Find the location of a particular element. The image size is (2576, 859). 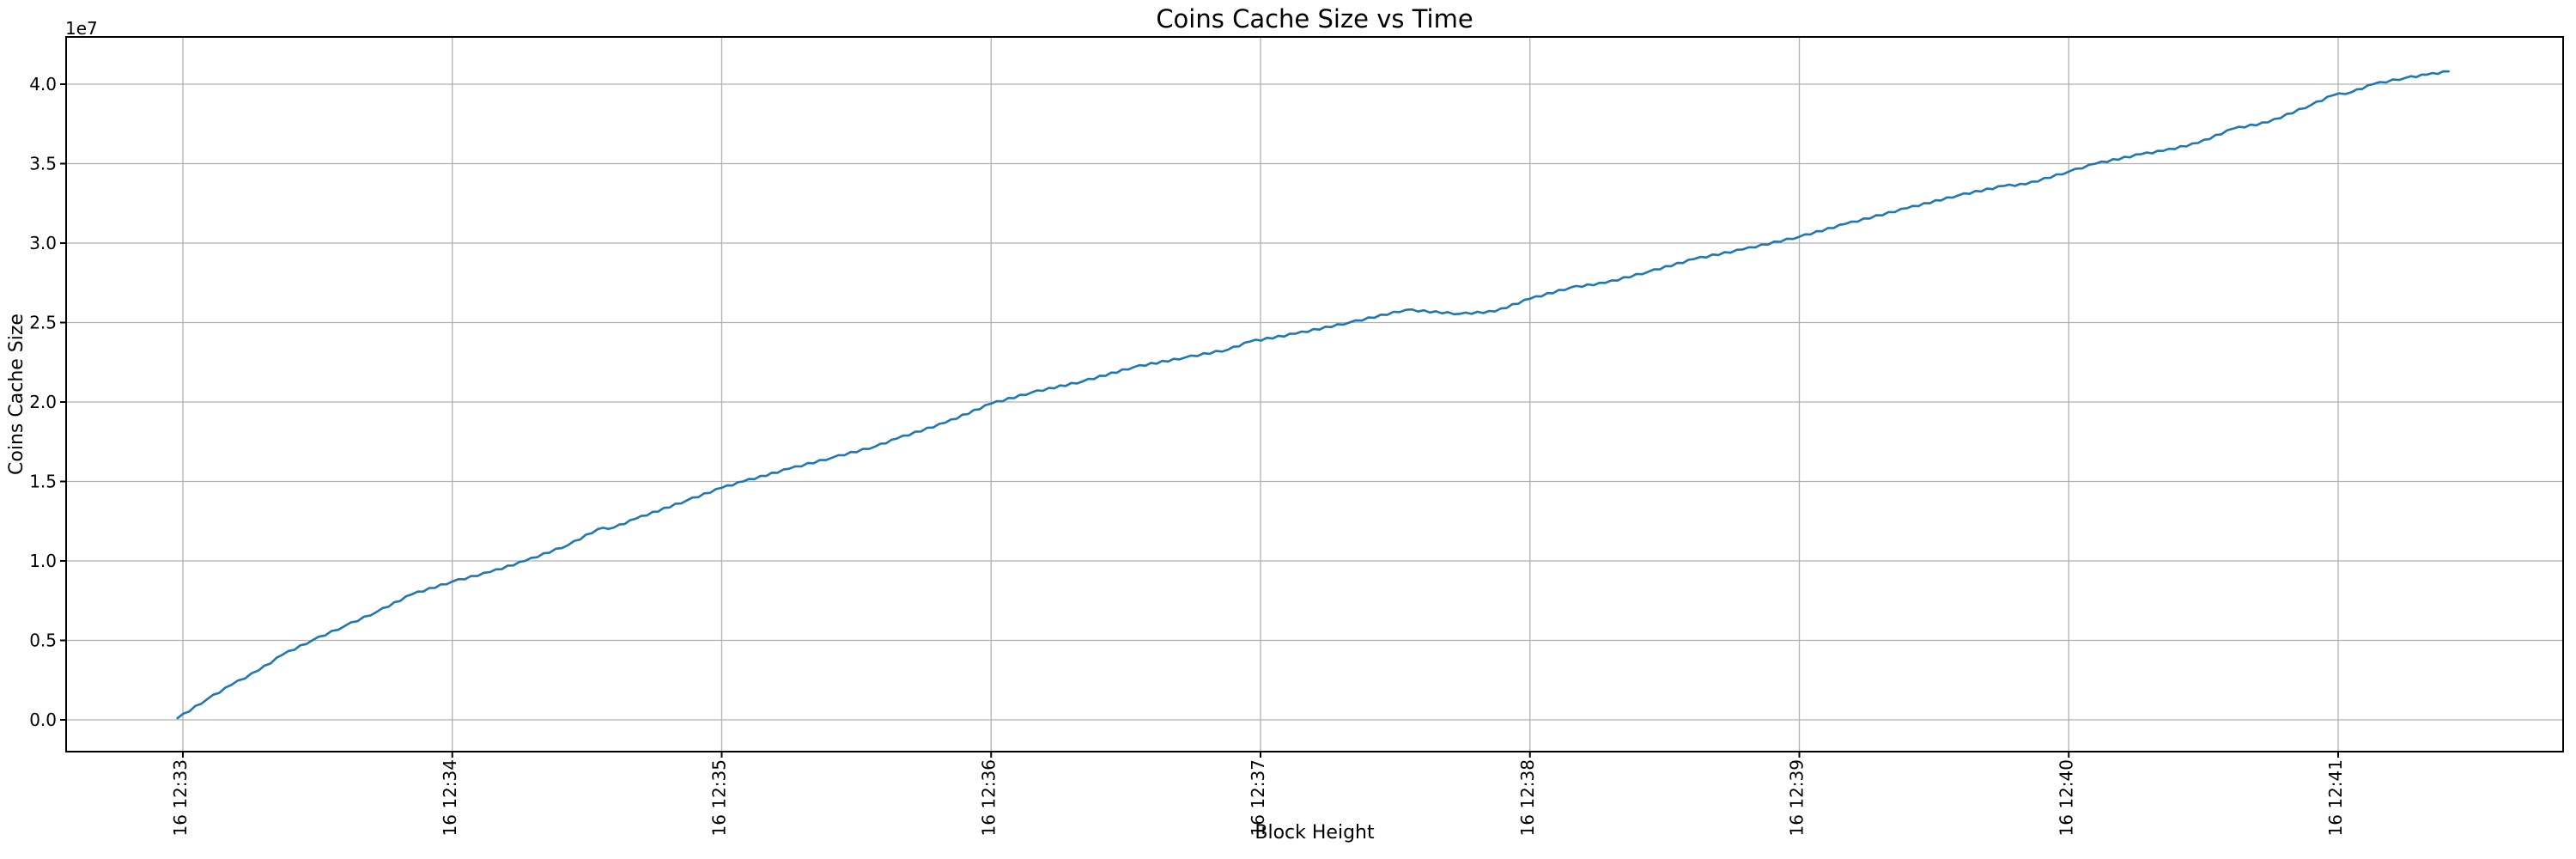

y-axis-offset-text: 1e7 is located at coordinates (82, 29).